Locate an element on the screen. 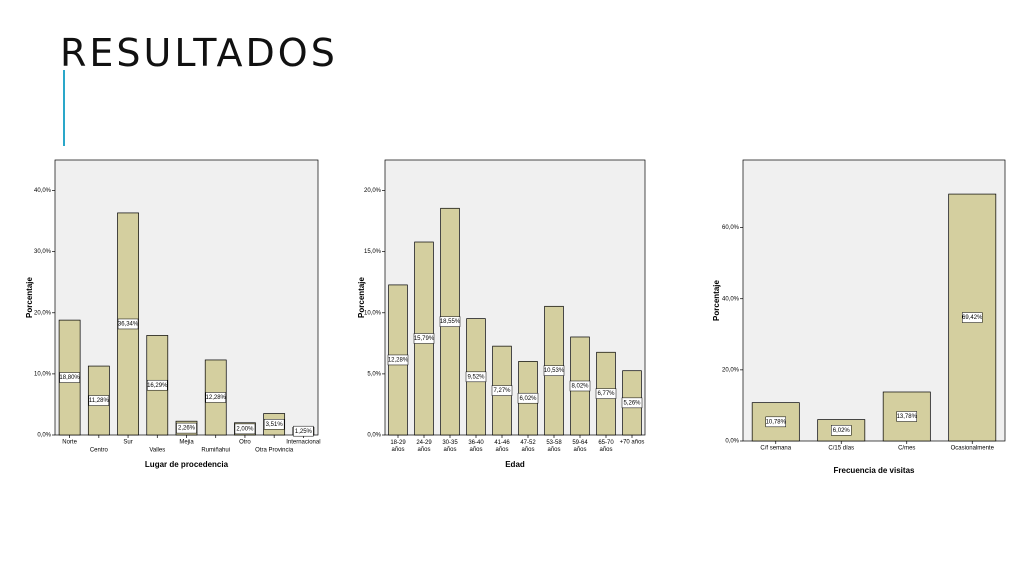 Image resolution: width=1024 pixels, height=576 pixels. x-tick-label: Otra Provincia is located at coordinates (274, 451).